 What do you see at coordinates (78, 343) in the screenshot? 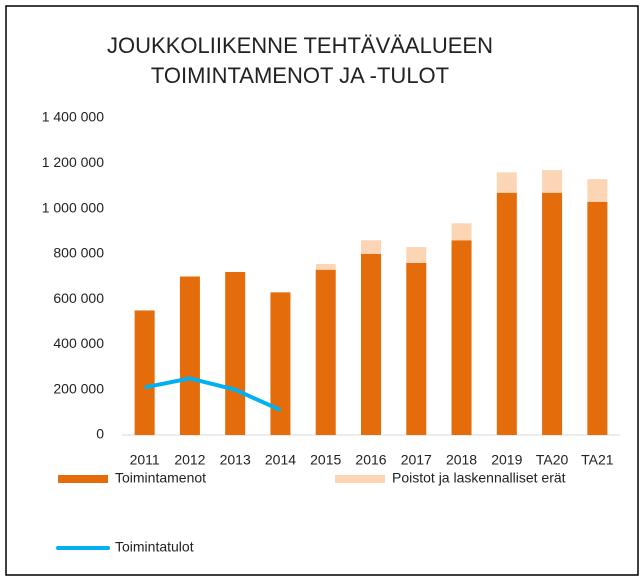
I see `y-tick-label: 400 000` at bounding box center [78, 343].